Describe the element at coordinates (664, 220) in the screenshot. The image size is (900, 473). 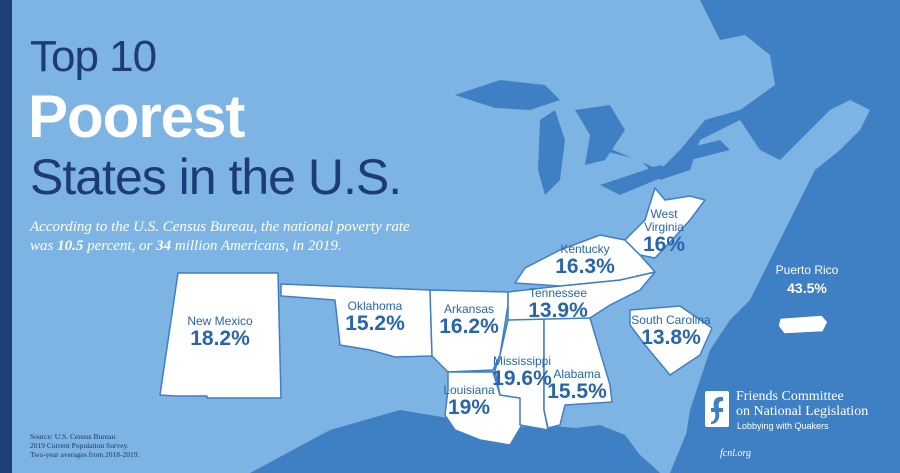
I see `state-name: West Virginia` at that location.